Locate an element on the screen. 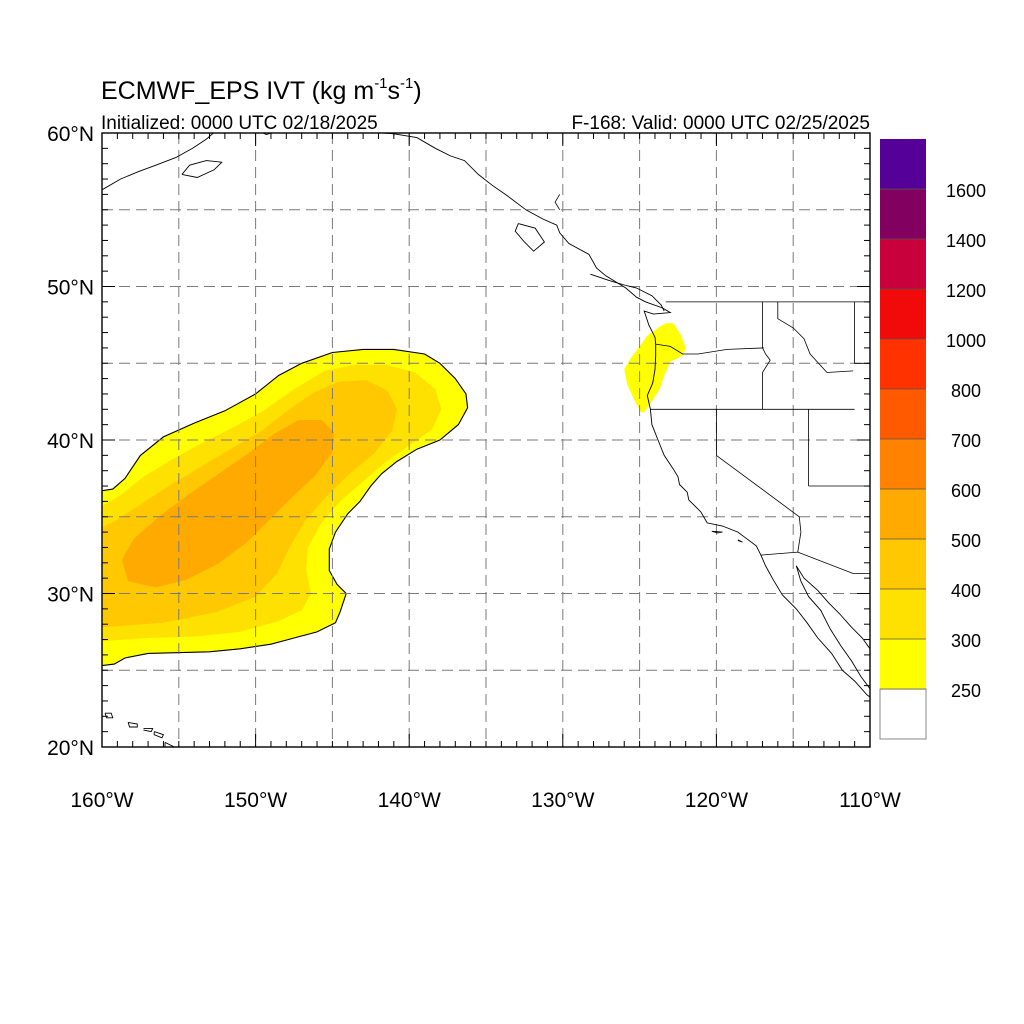 This screenshot has height=1024, width=1024. colorbar-label: 250 is located at coordinates (966, 691).